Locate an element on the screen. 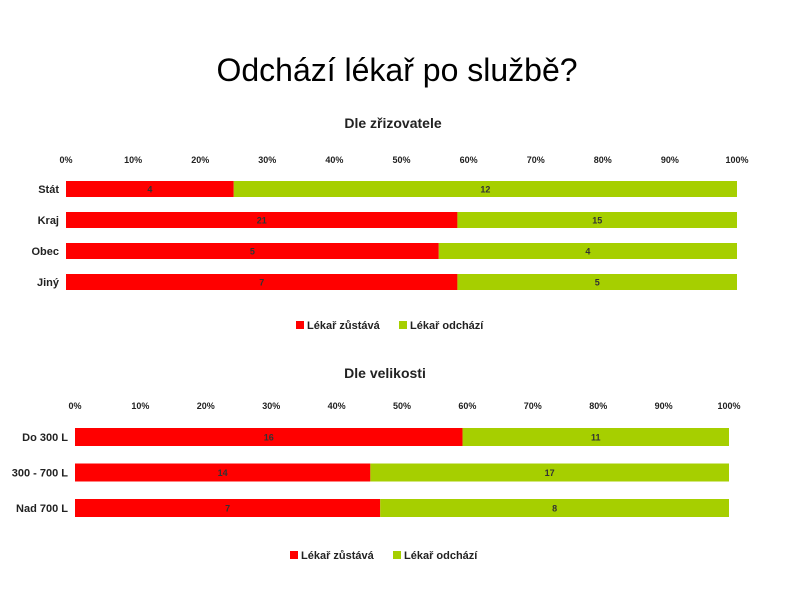  bar-obec-lekar-odchazi is located at coordinates (587, 251).